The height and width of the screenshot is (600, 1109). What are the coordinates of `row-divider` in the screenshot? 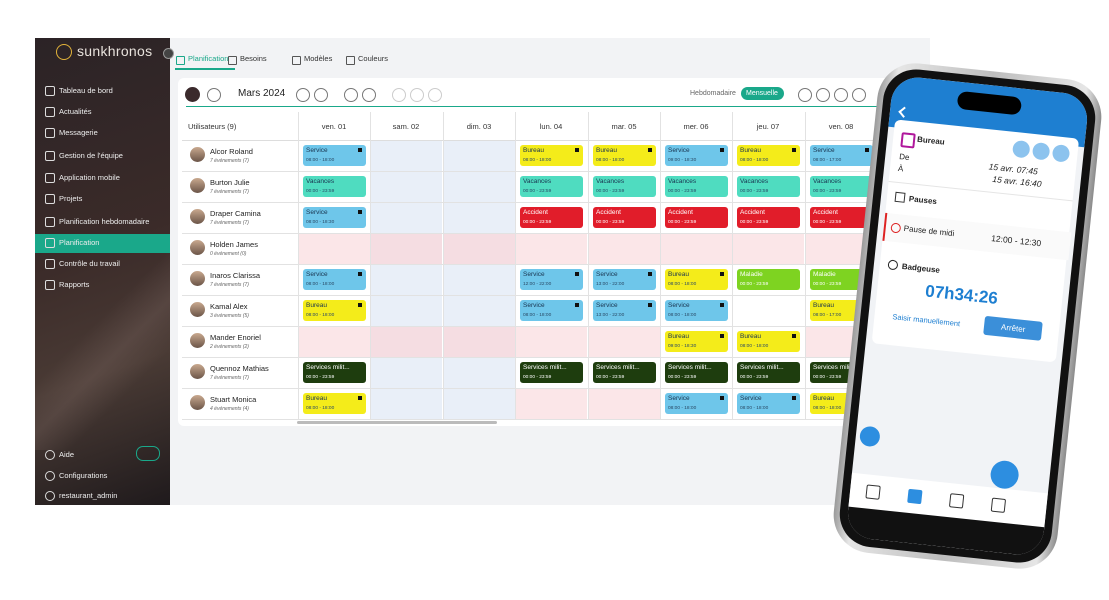 It's located at (544, 388).